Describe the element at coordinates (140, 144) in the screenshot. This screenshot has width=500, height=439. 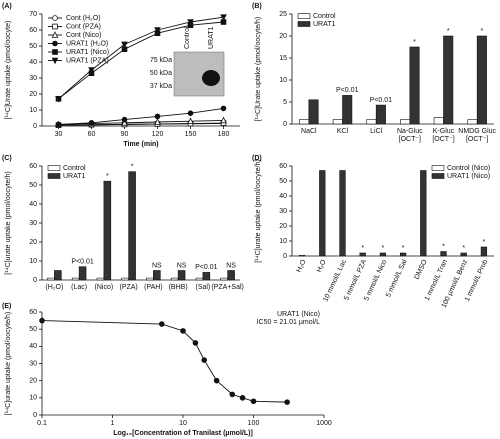
I see `x-axis-label: Time (min)` at that location.